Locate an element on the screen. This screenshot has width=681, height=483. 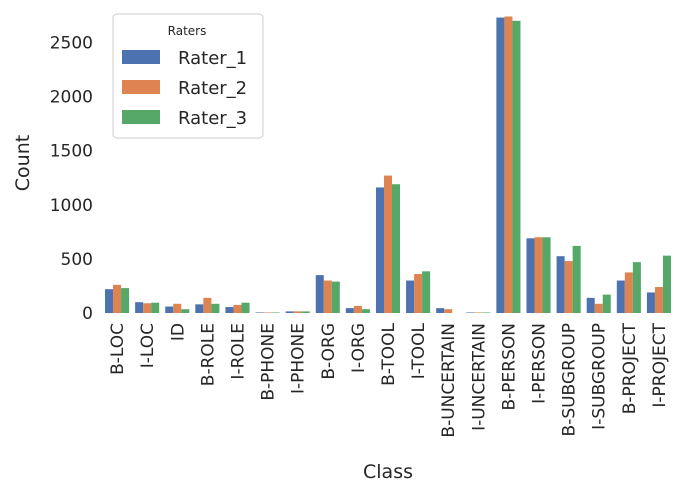
legend-title: Raters is located at coordinates (187, 31).